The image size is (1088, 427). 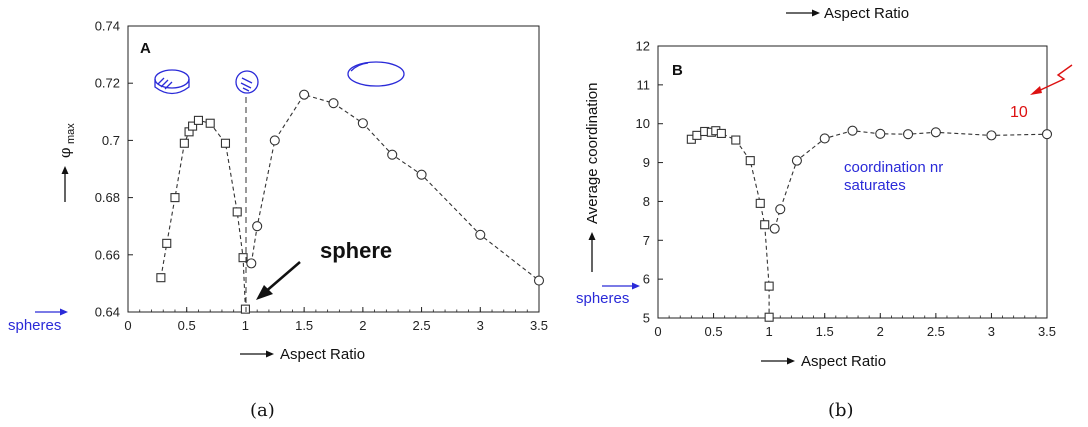 What do you see at coordinates (825, 331) in the screenshot?
I see `chart-b-x-tick-label: 1.5` at bounding box center [825, 331].